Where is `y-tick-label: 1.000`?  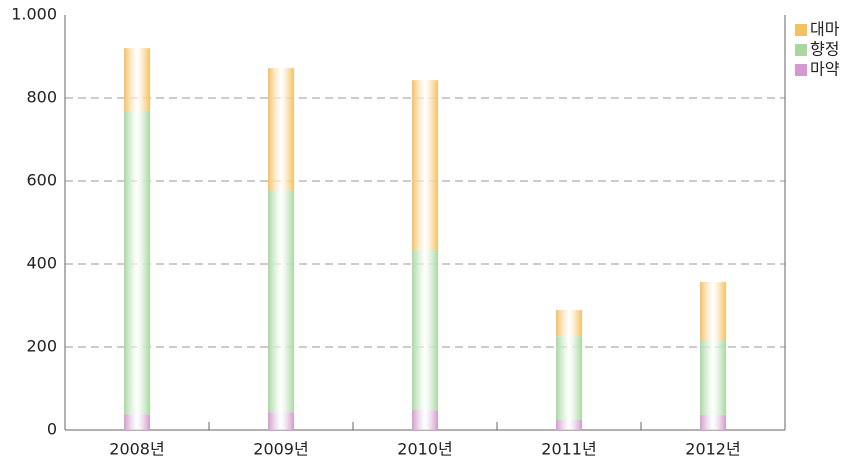 y-tick-label: 1.000 is located at coordinates (34, 14).